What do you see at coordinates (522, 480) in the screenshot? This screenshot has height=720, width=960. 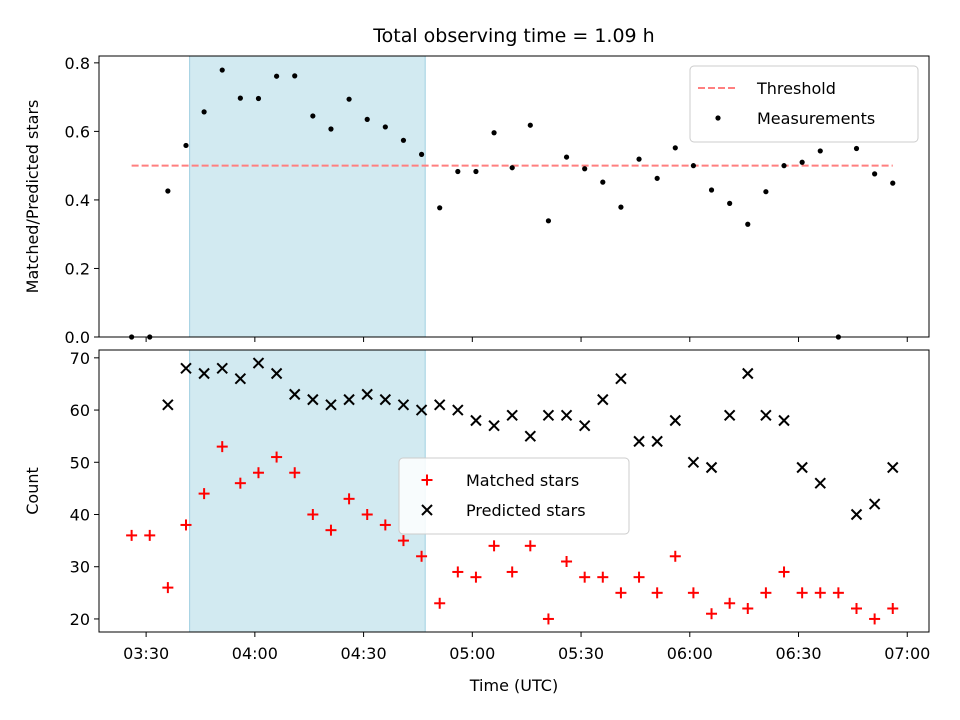 I see `legend-label: Matched stars` at bounding box center [522, 480].